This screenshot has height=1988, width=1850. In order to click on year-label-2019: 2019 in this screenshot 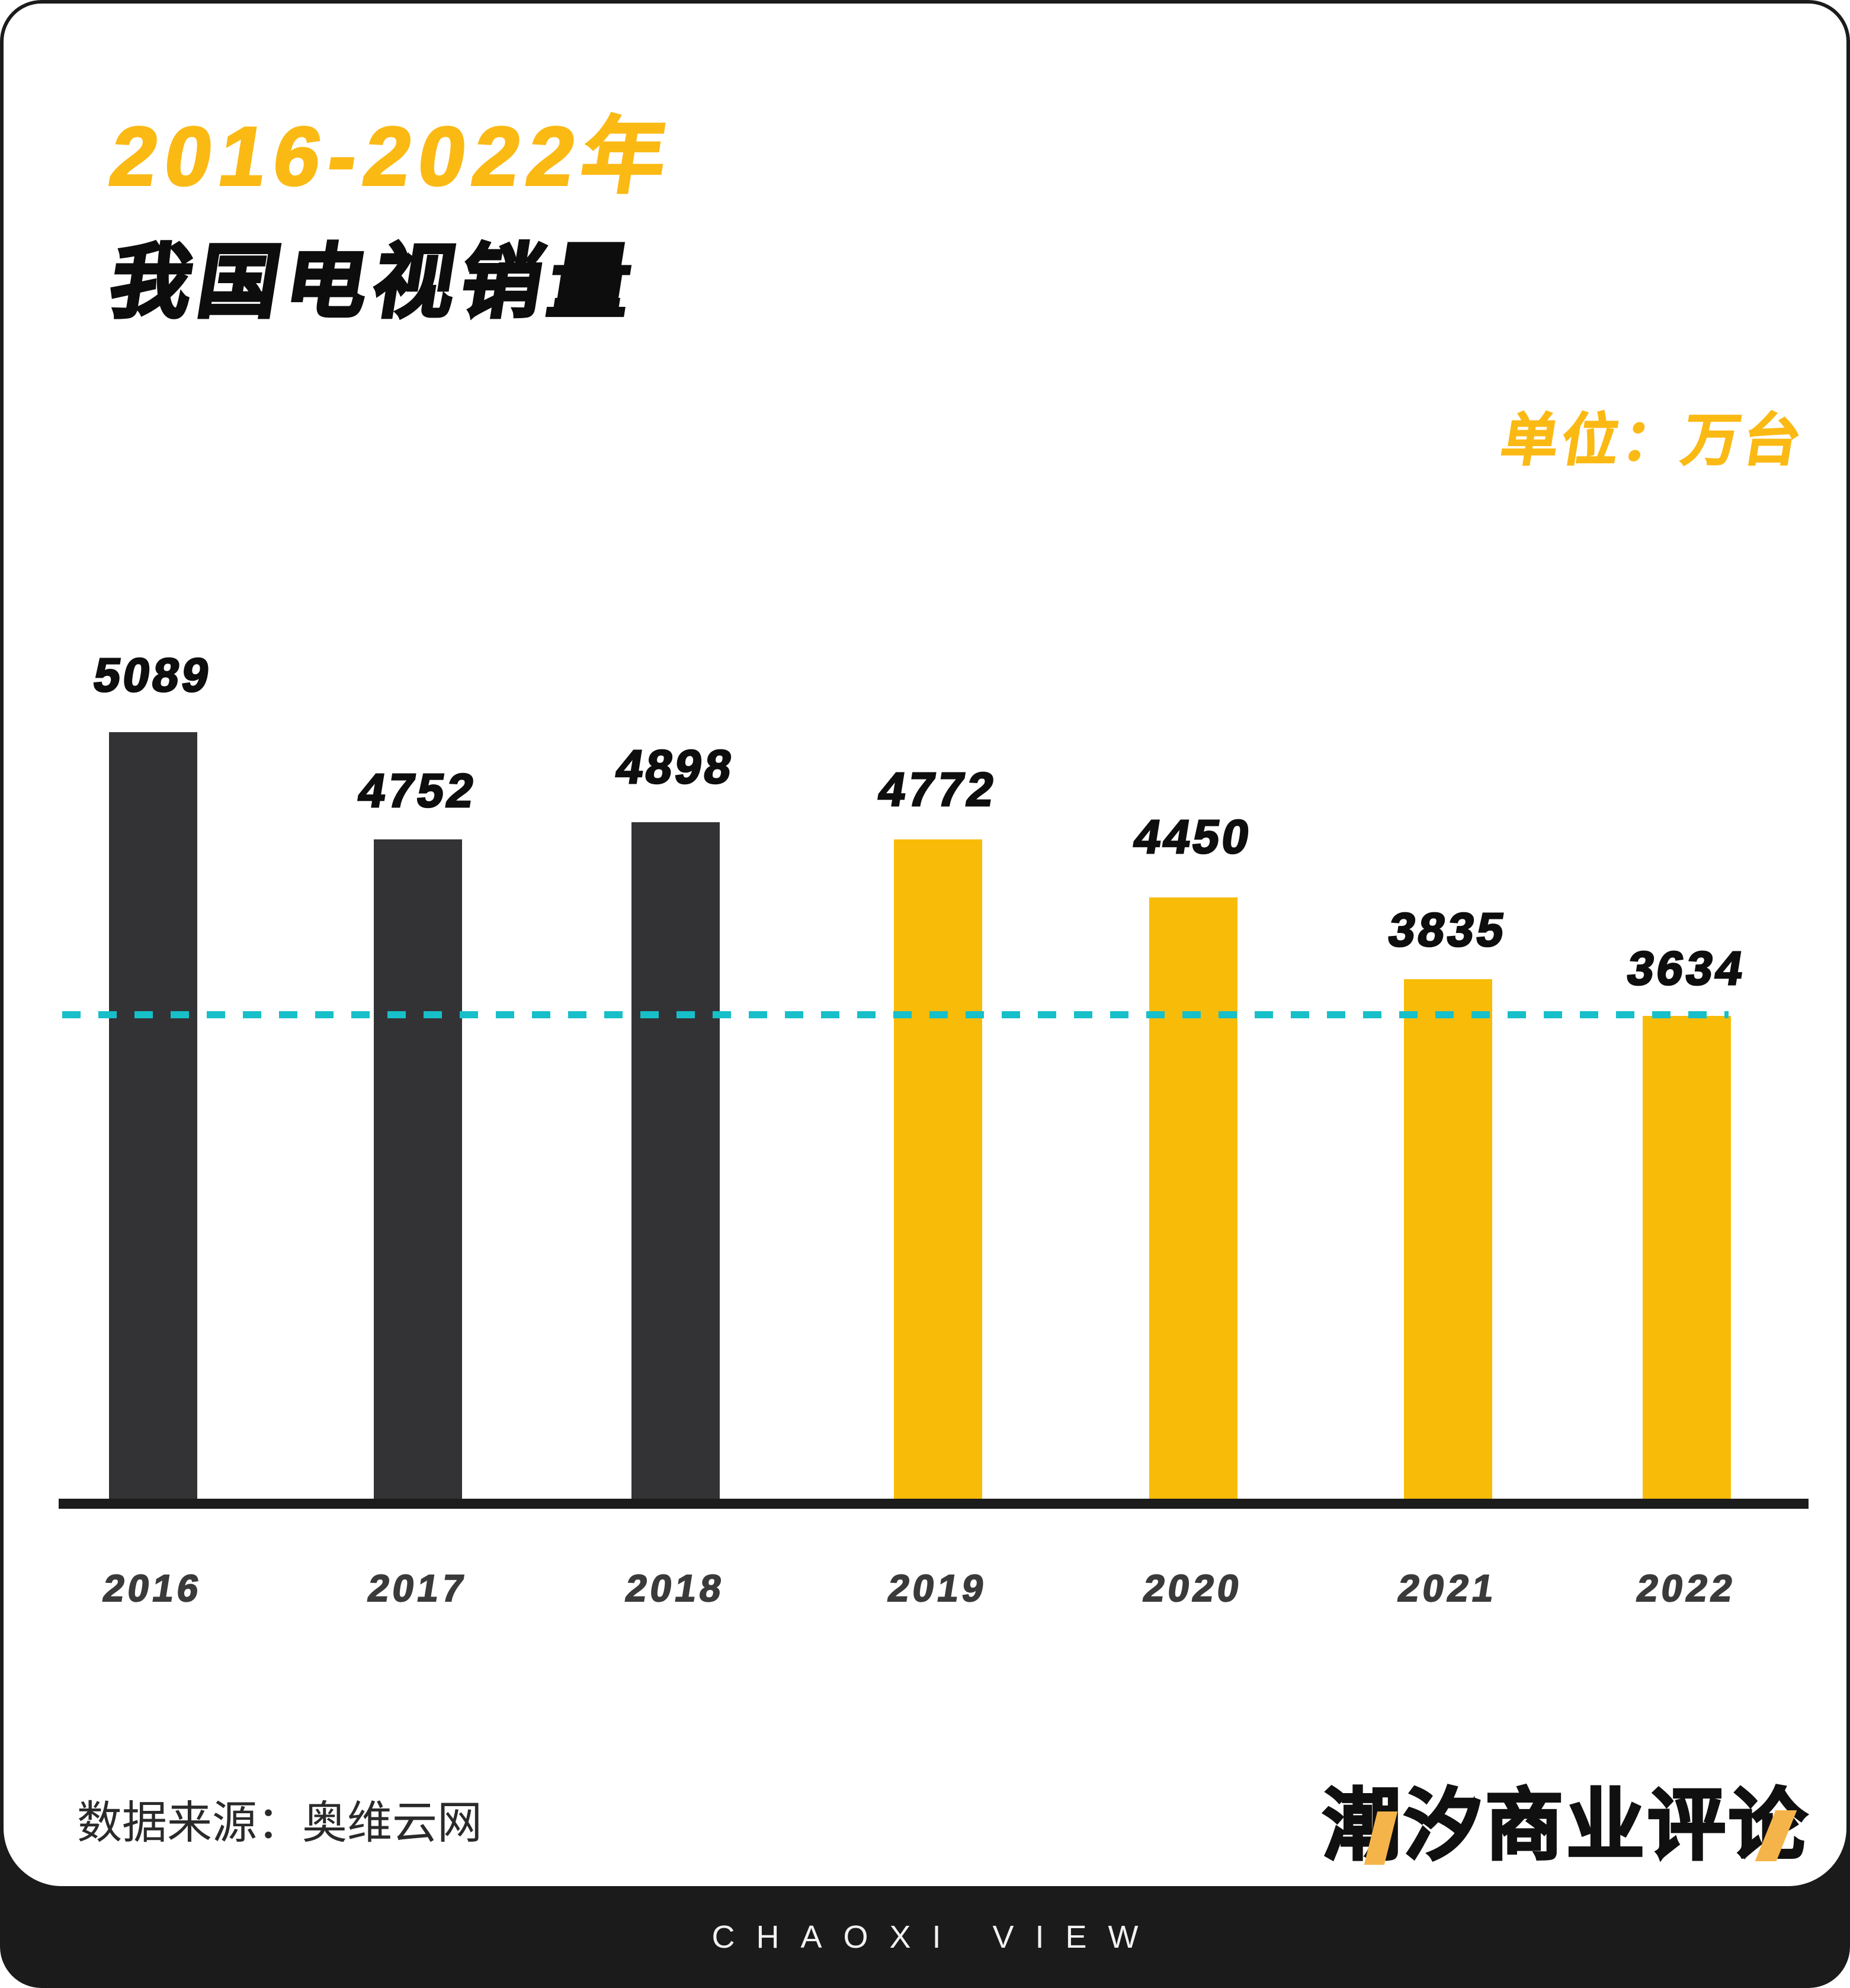, I will do `click(938, 1588)`.